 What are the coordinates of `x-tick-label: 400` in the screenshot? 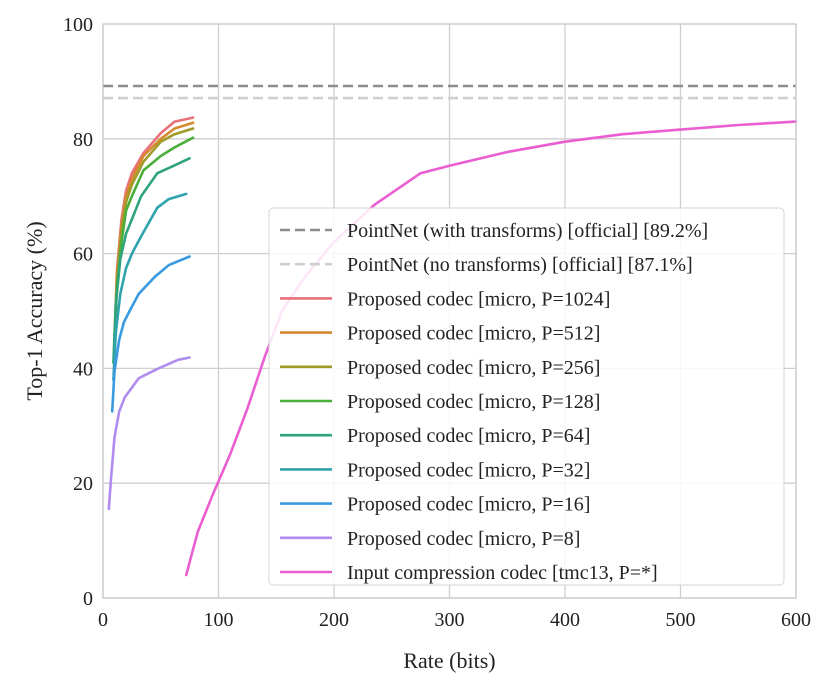 It's located at (565, 620).